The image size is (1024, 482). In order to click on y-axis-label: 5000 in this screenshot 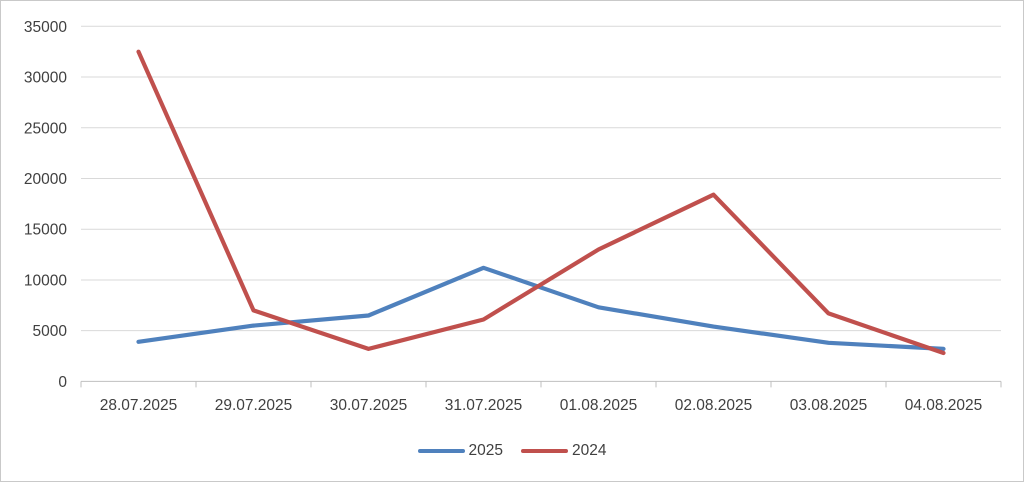, I will do `click(50, 331)`.